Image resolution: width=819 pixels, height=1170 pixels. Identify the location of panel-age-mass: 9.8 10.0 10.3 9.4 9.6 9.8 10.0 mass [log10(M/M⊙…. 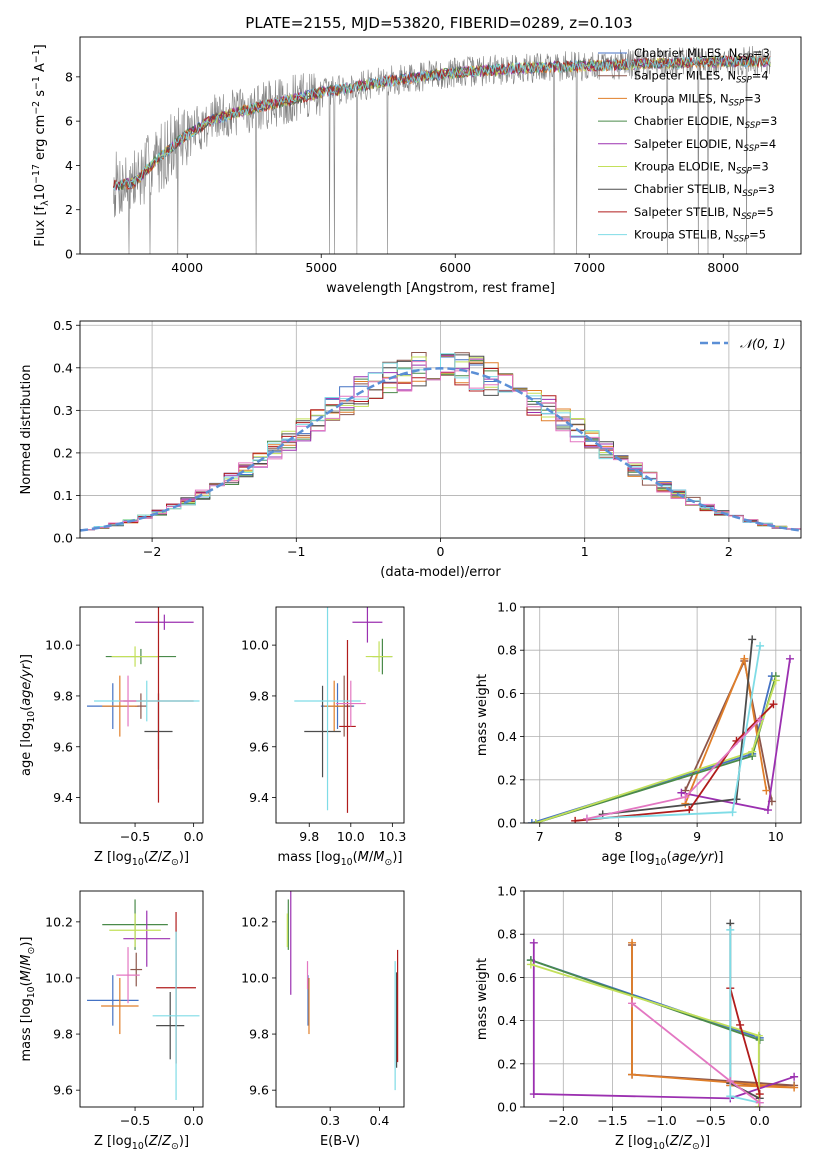
(323, 737).